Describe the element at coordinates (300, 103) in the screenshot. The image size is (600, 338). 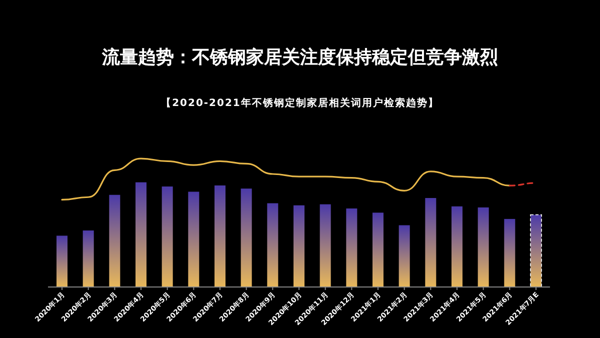
I see `subtitle: 【2020-2021年不锈钢定制家居相关词用户检索趋势】` at that location.